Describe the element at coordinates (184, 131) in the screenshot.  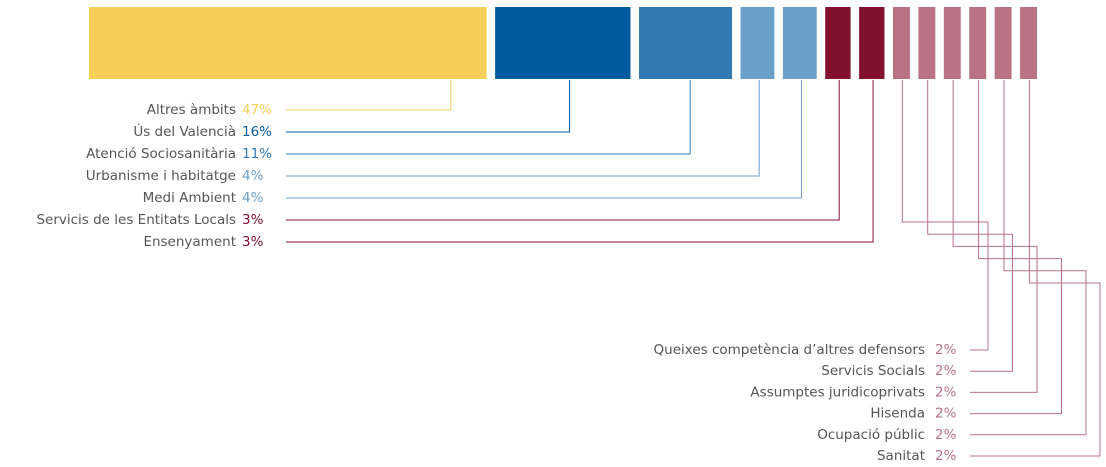
I see `category-label: Ús del Valencià` at that location.